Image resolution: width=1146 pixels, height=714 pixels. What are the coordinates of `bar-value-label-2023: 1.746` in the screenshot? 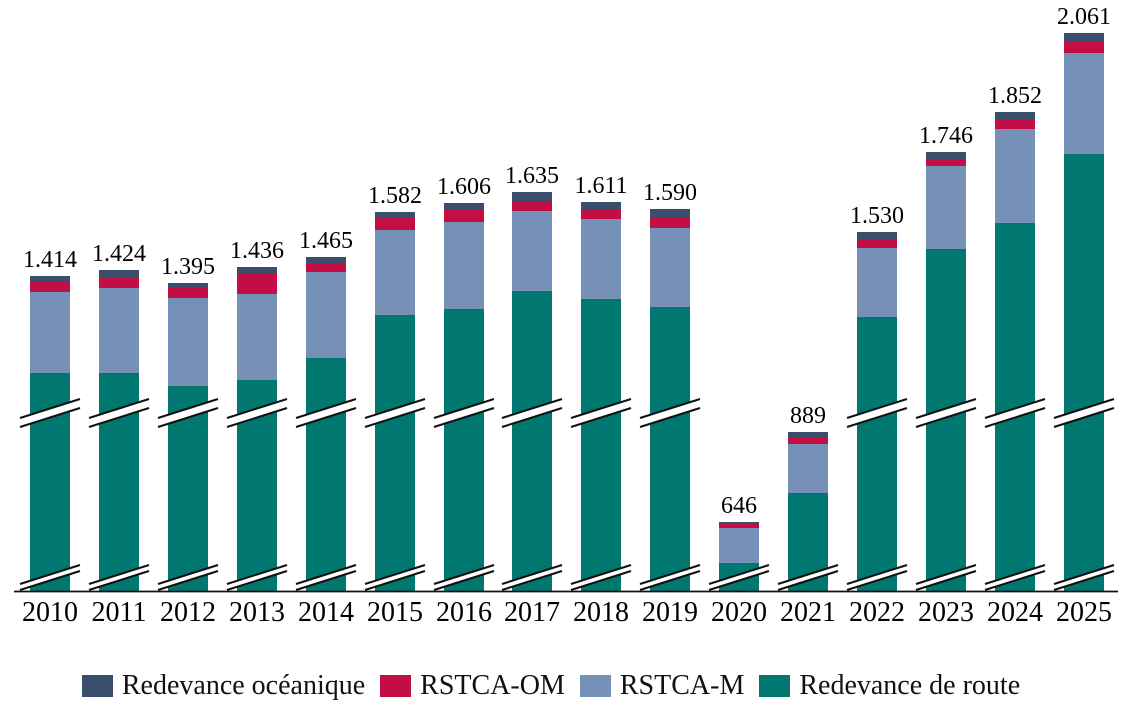 It's located at (946, 136).